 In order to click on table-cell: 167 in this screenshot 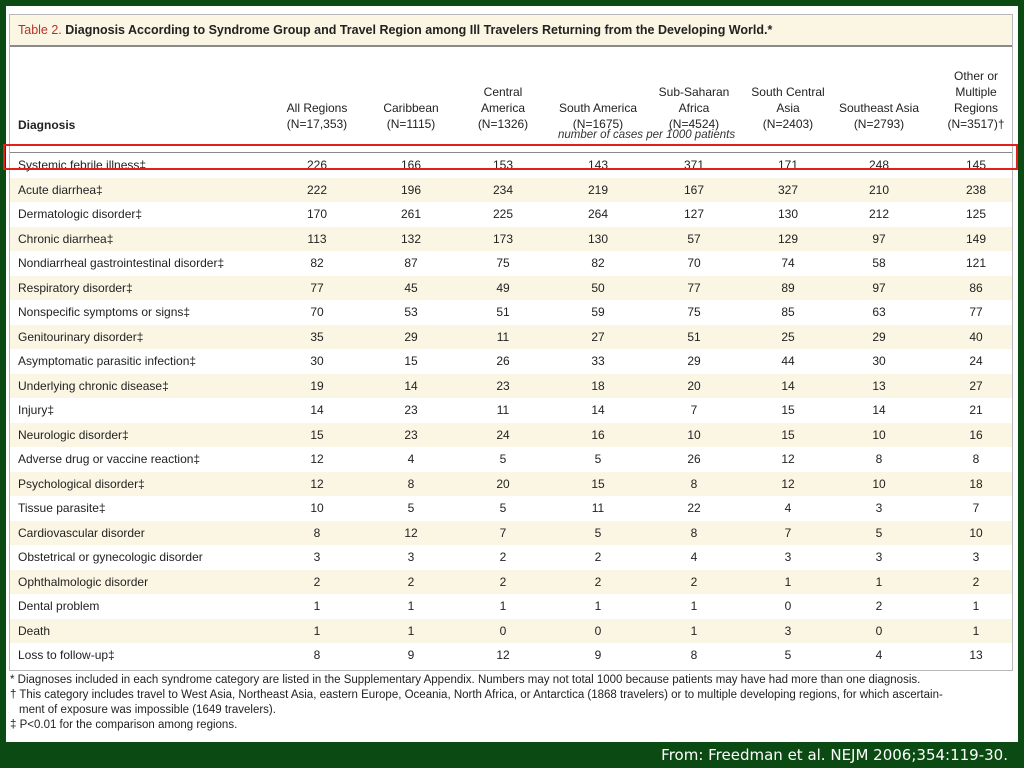, I will do `click(694, 189)`.